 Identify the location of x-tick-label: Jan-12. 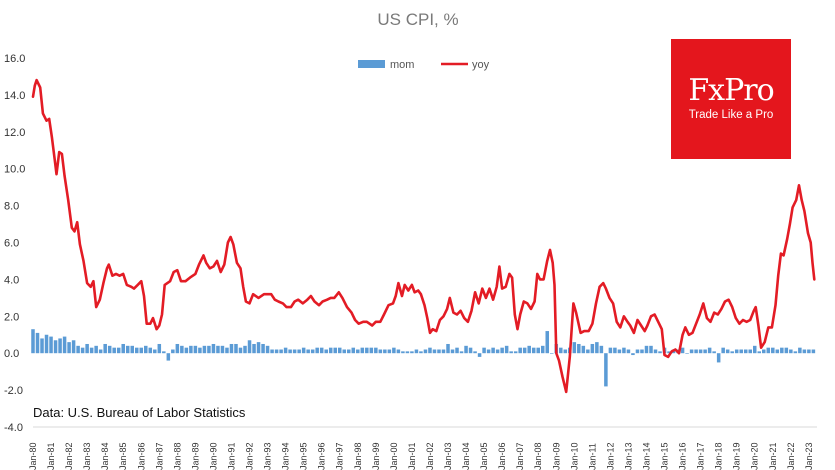
(610, 456).